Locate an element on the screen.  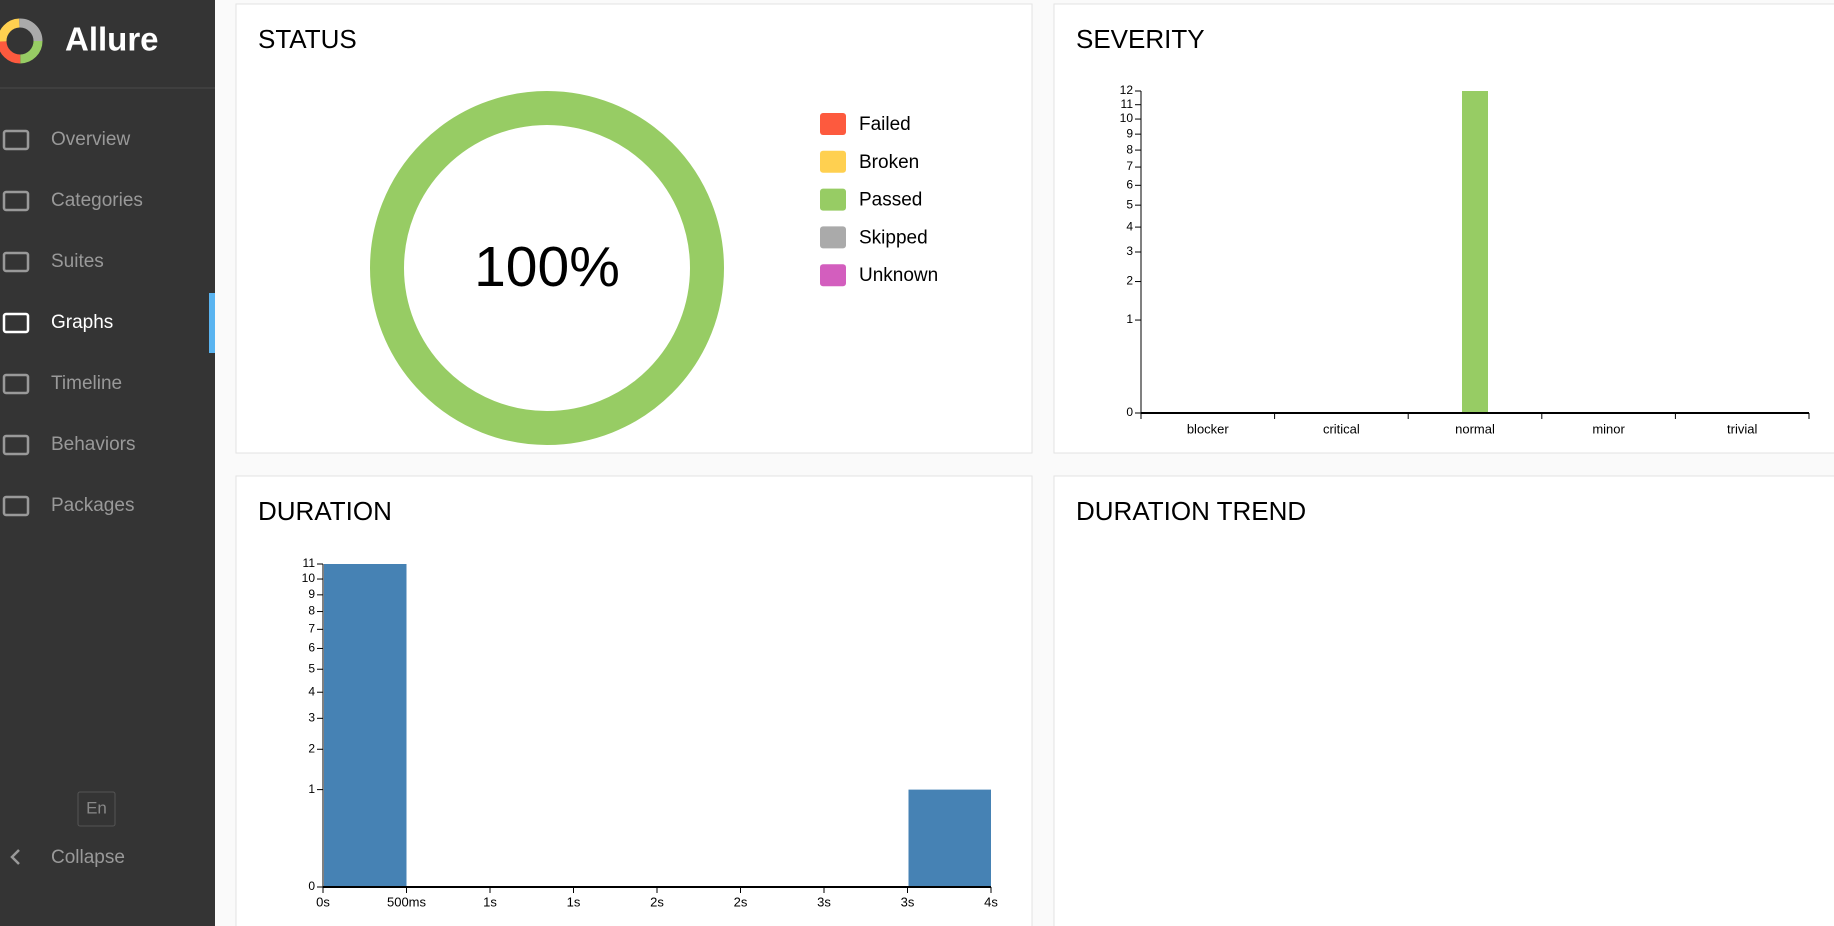
nav-item: Categories is located at coordinates (97, 200).